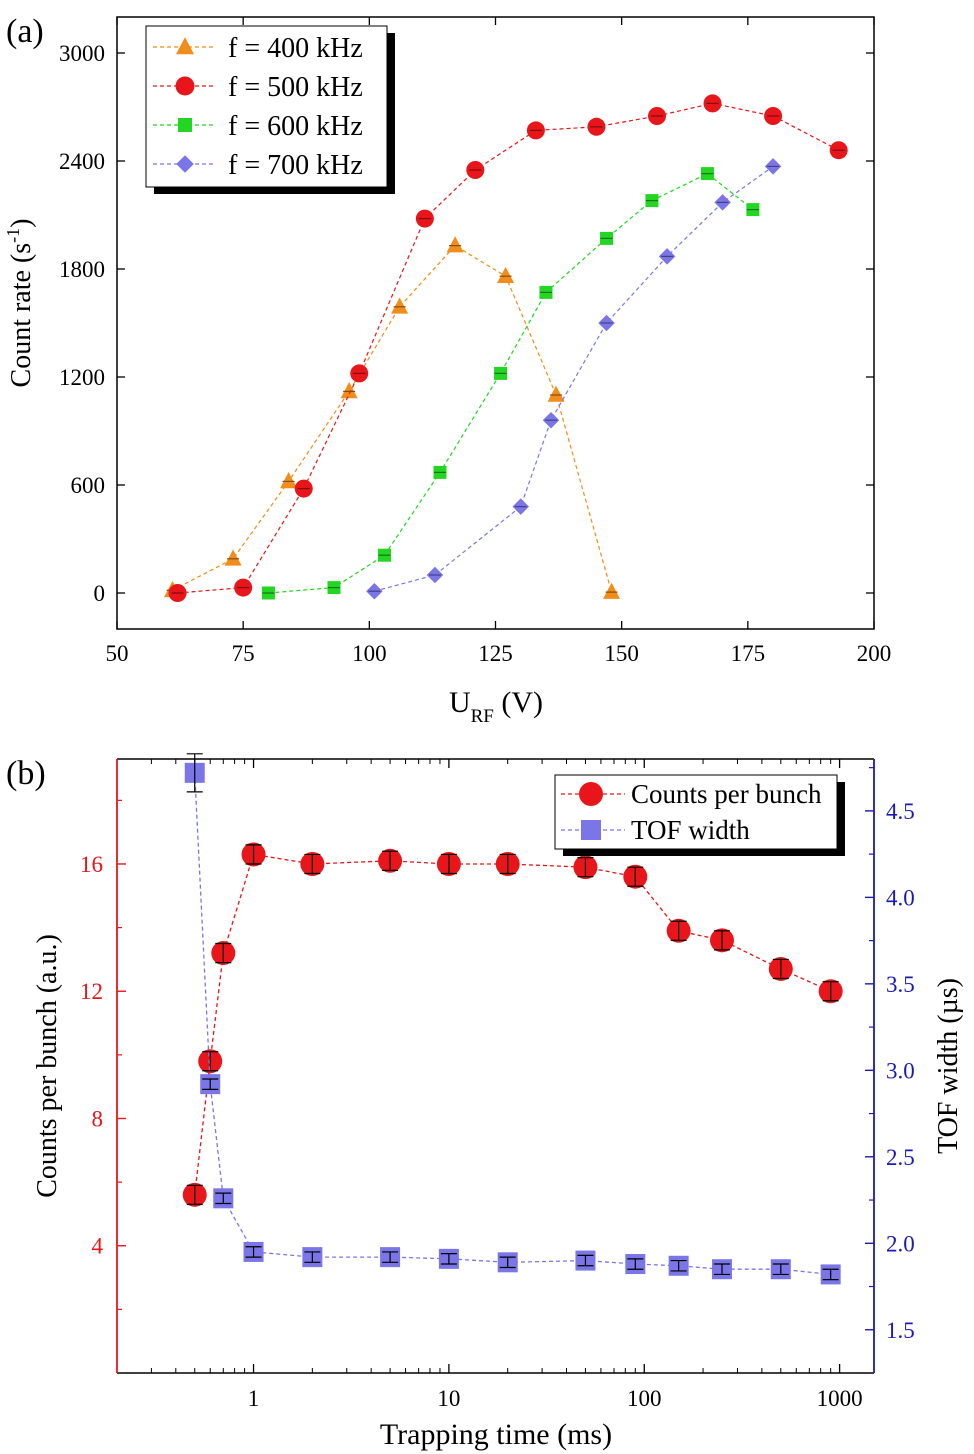  Describe the element at coordinates (295, 87) in the screenshot. I see `legend-label: f = 500 kHz` at that location.